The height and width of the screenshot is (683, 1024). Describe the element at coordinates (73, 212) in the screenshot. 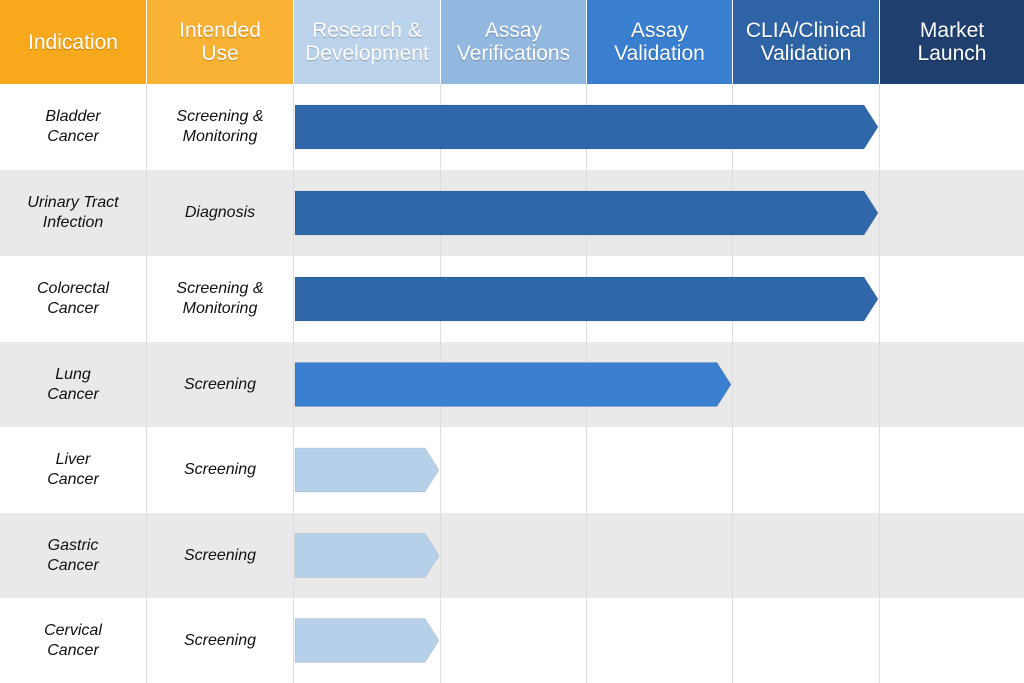

I see `row-indication: Urinary Tract Infection` at that location.